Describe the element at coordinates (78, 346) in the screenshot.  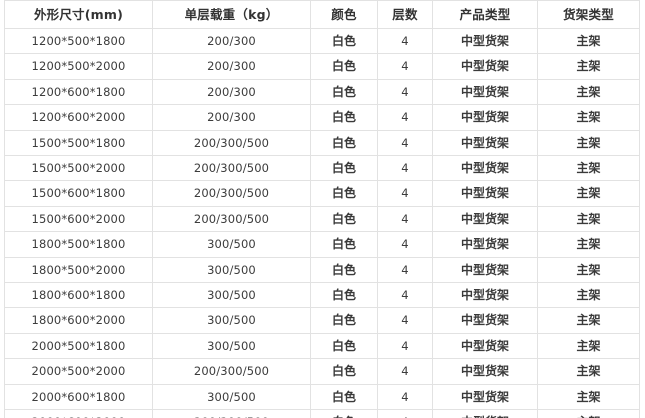
I see `cell-dimensions: 2000*500*1800` at that location.